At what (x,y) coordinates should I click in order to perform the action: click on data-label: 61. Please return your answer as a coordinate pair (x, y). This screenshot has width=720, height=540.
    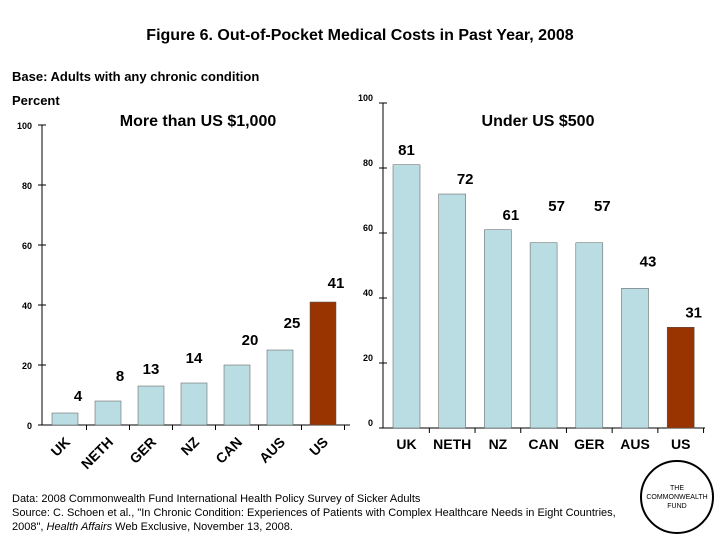
    Looking at the image, I should click on (511, 215).